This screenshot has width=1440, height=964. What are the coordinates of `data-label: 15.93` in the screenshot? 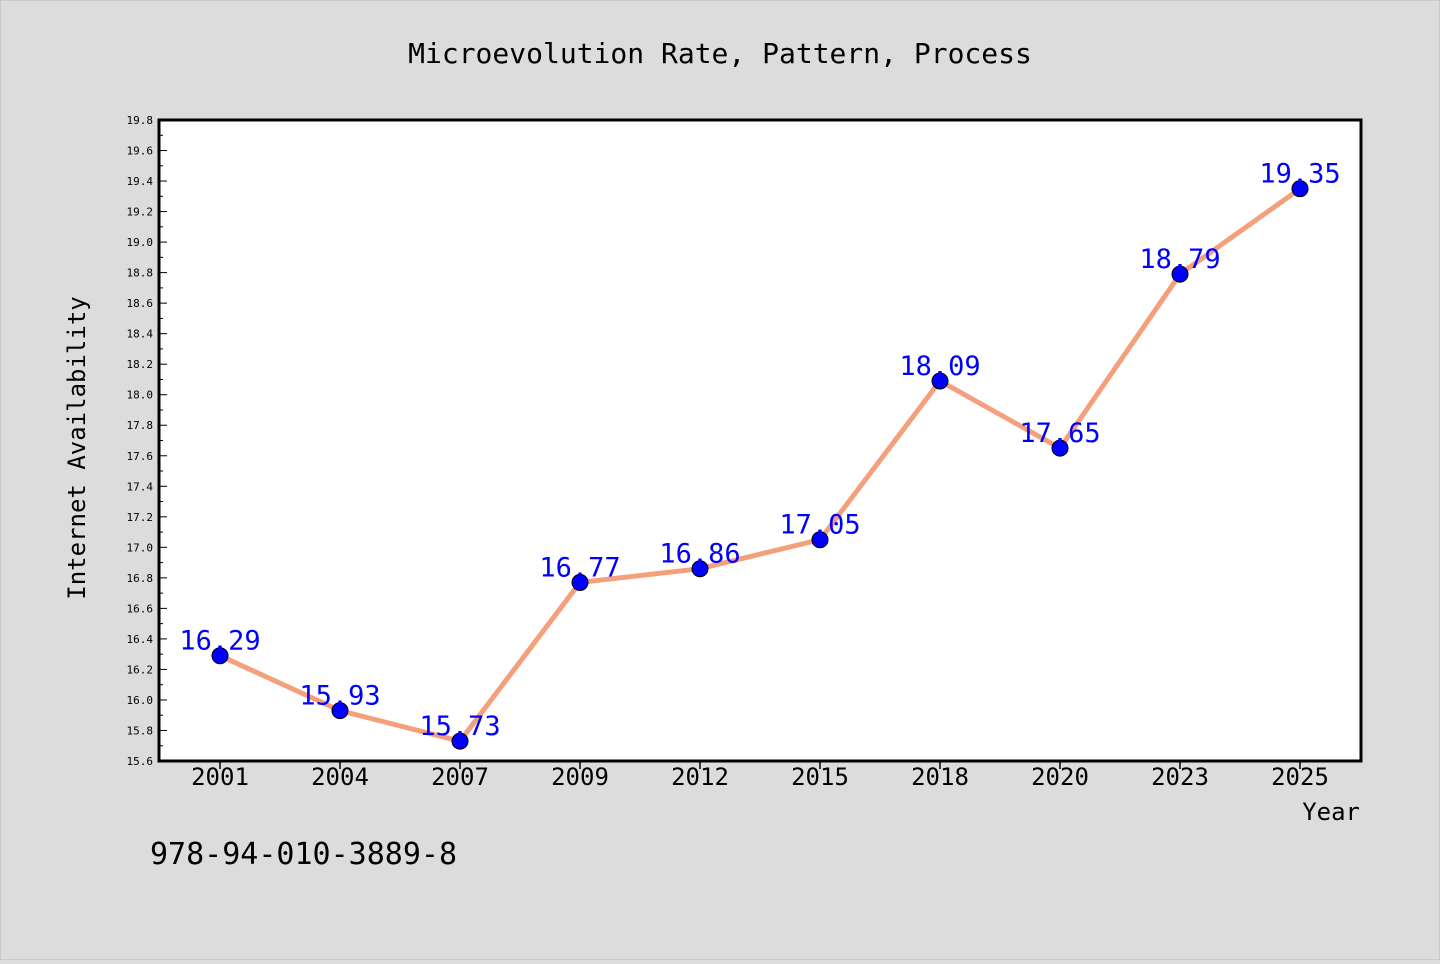 It's located at (339, 696).